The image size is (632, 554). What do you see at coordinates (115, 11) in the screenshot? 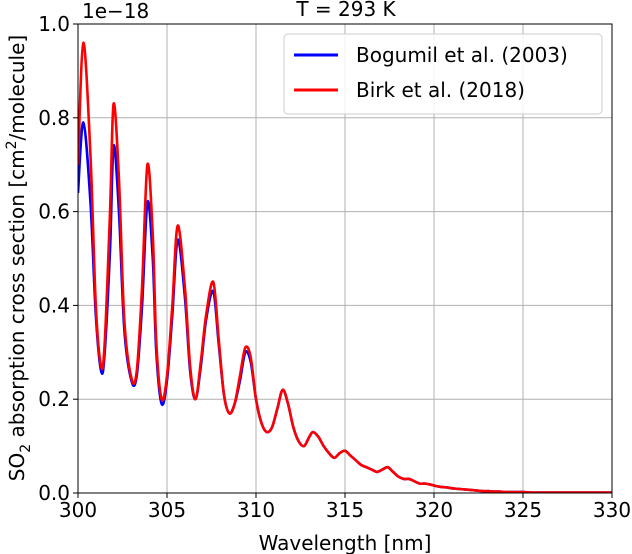
I see `offset-text: 1e−18` at bounding box center [115, 11].